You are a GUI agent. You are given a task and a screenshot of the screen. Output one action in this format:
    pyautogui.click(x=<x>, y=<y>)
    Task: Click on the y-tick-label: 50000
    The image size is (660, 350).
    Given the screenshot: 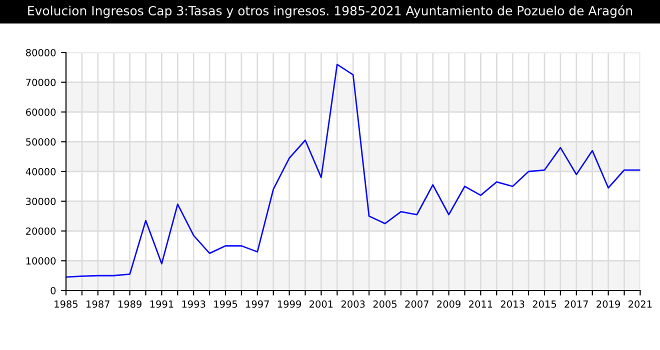 What is the action you would take?
    pyautogui.click(x=41, y=142)
    